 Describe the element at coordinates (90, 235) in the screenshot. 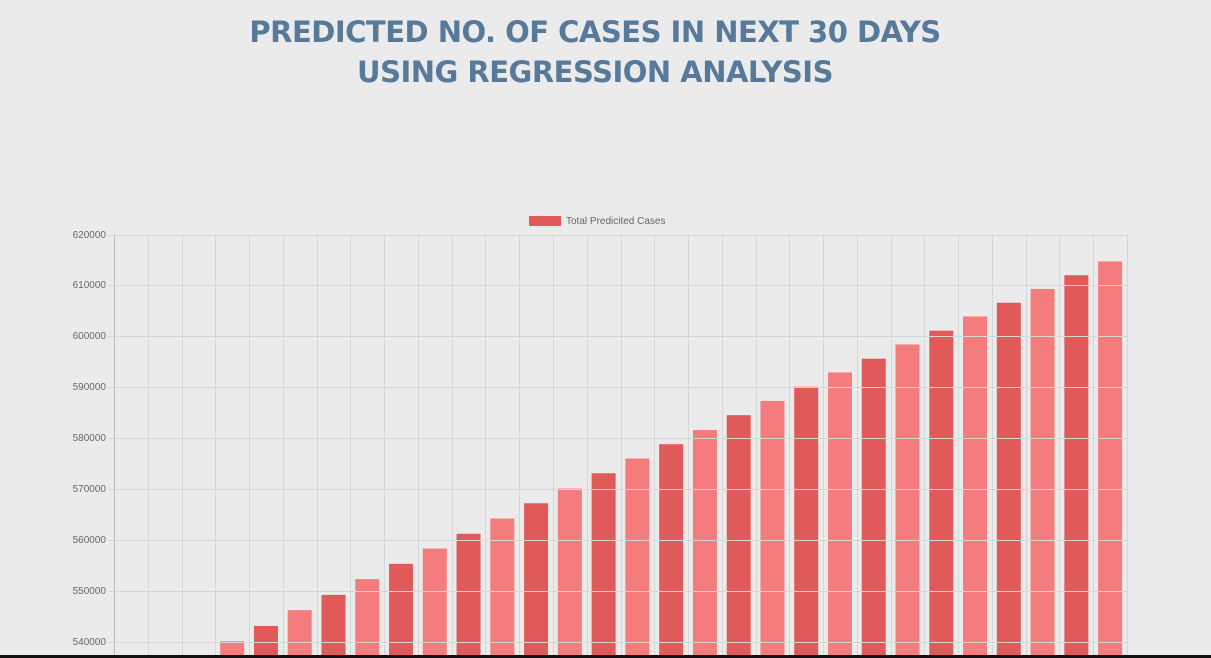

I see `y-tick-label: 620000` at that location.